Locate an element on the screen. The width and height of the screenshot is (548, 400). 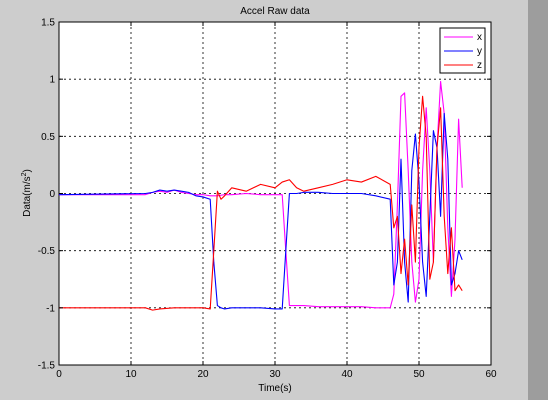
legend-label-z: z is located at coordinates (479, 65).